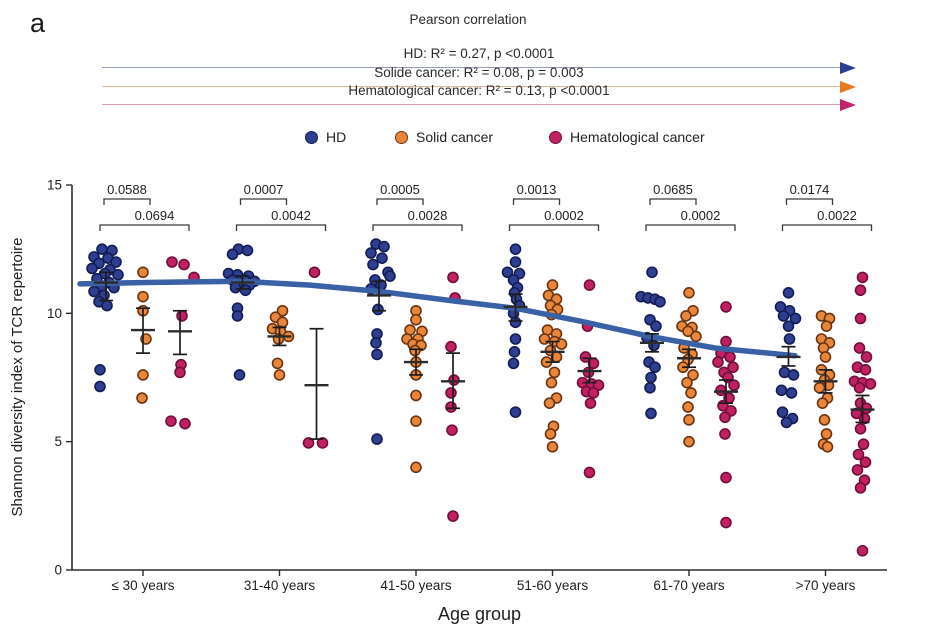 The width and height of the screenshot is (936, 635). Describe the element at coordinates (627, 137) in the screenshot. I see `legend-item-hematological-cancer: Hematological cancer` at that location.